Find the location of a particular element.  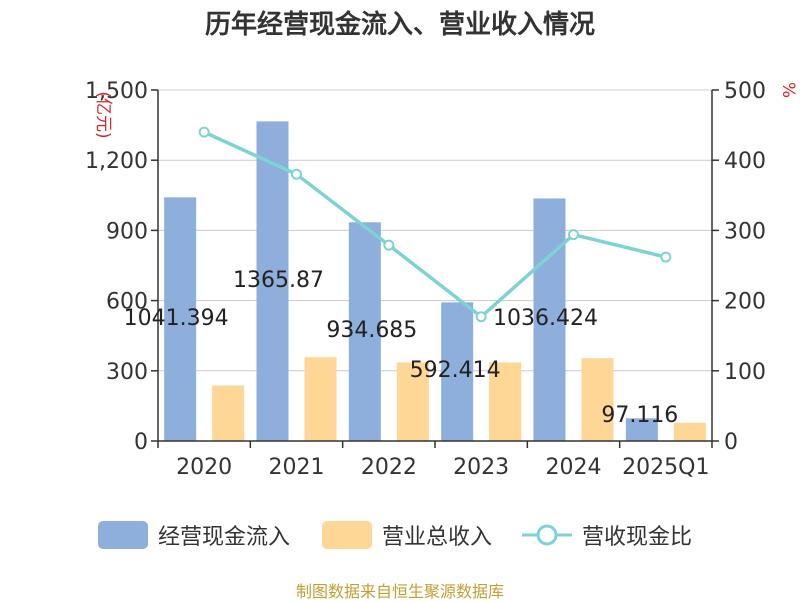

data-label-cash-inflow: 1041.394 is located at coordinates (176, 318).